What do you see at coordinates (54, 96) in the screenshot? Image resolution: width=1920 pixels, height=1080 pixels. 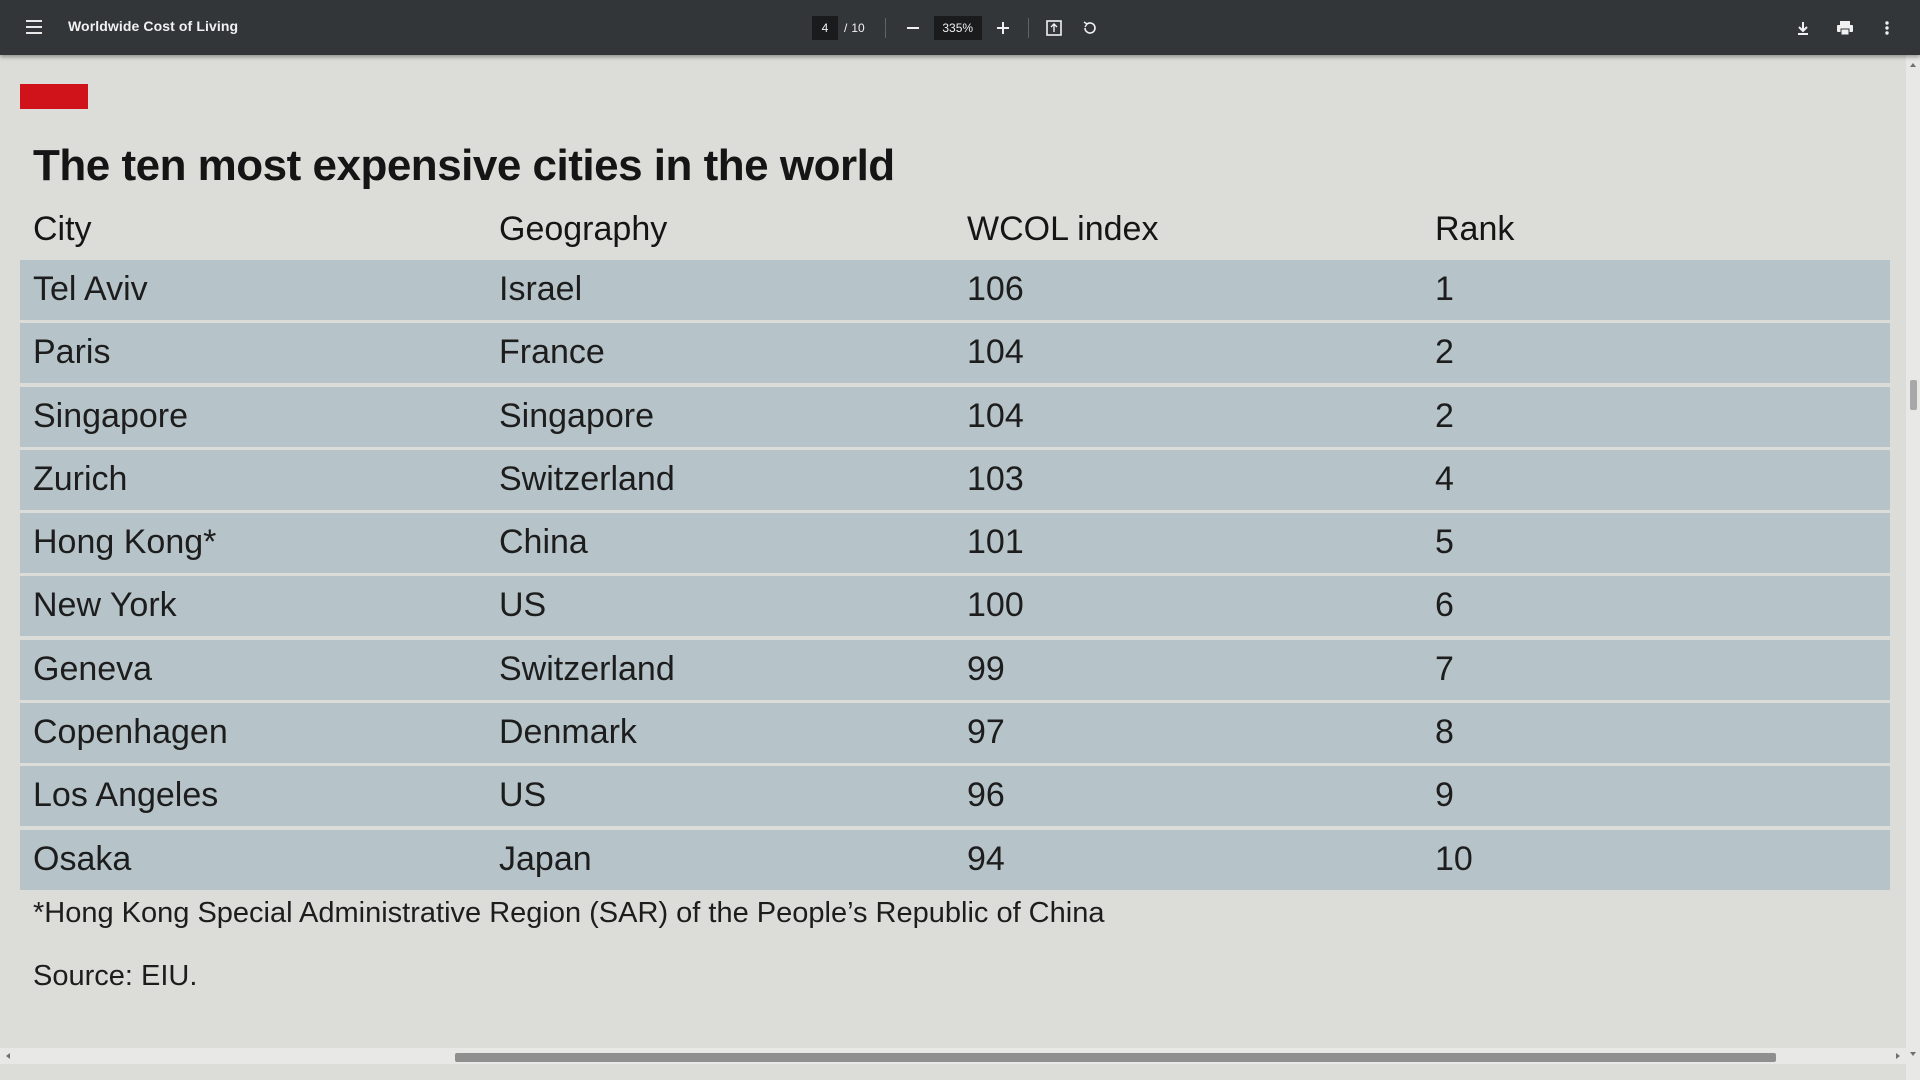 I see `accent-bar` at bounding box center [54, 96].